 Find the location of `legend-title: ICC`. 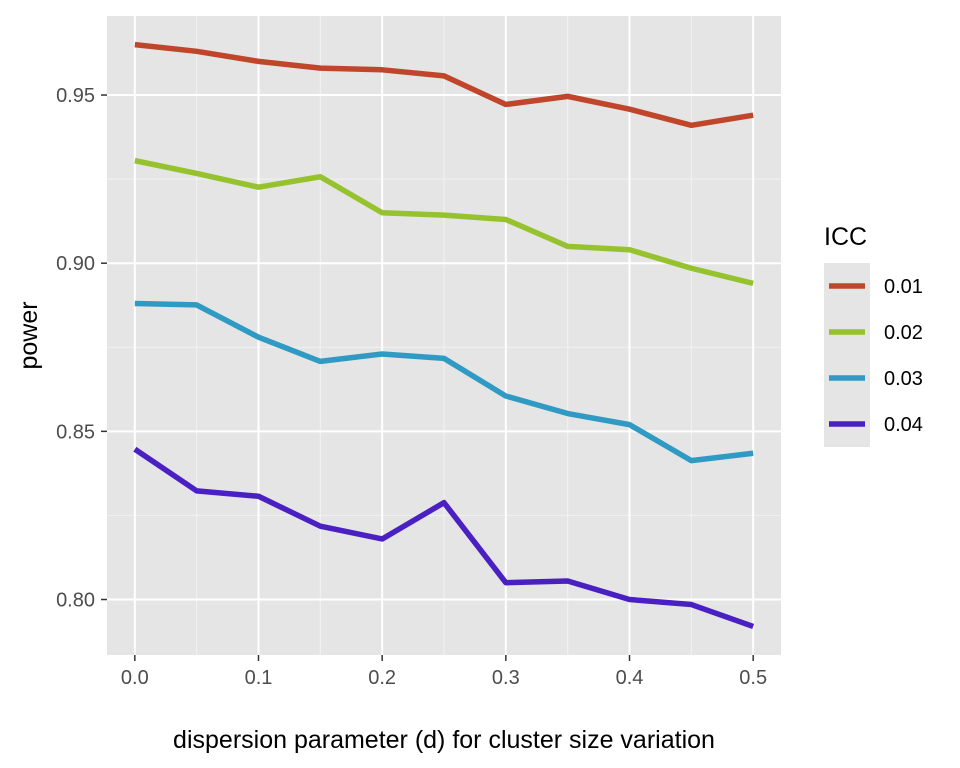

legend-title: ICC is located at coordinates (845, 237).